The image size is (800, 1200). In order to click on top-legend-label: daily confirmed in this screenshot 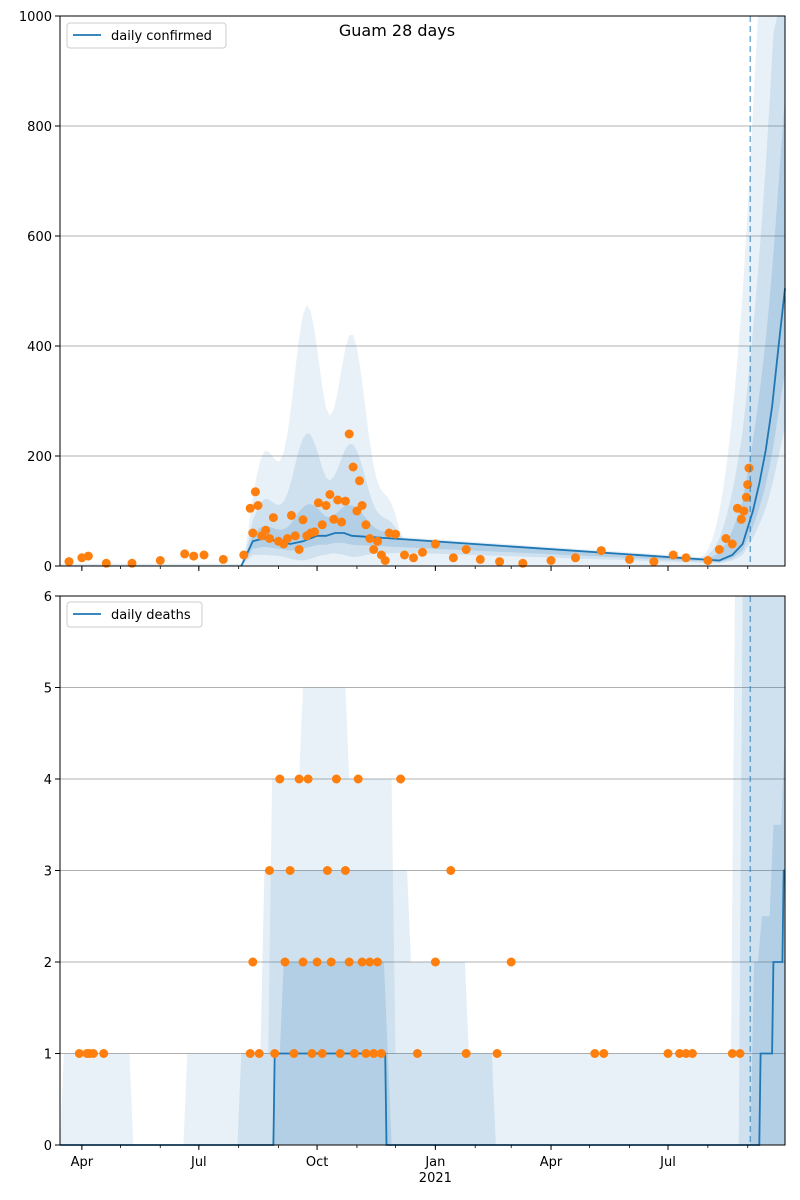, I will do `click(161, 36)`.